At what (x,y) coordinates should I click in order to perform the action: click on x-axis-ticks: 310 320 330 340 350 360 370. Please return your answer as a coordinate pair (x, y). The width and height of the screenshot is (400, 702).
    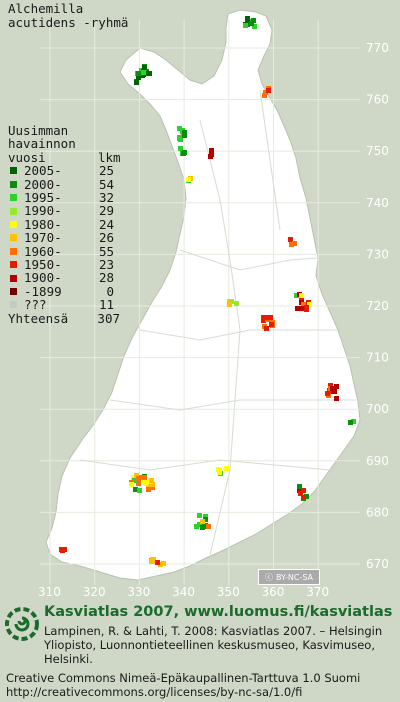
    Looking at the image, I should click on (183, 592).